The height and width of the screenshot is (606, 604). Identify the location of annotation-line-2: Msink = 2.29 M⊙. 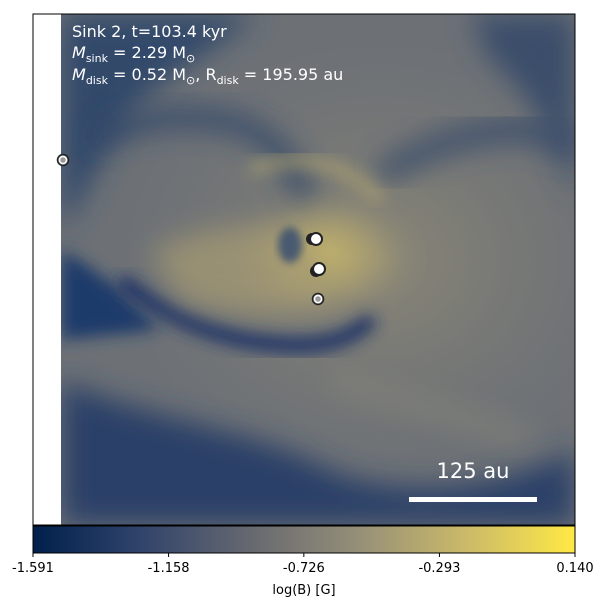
(133, 54).